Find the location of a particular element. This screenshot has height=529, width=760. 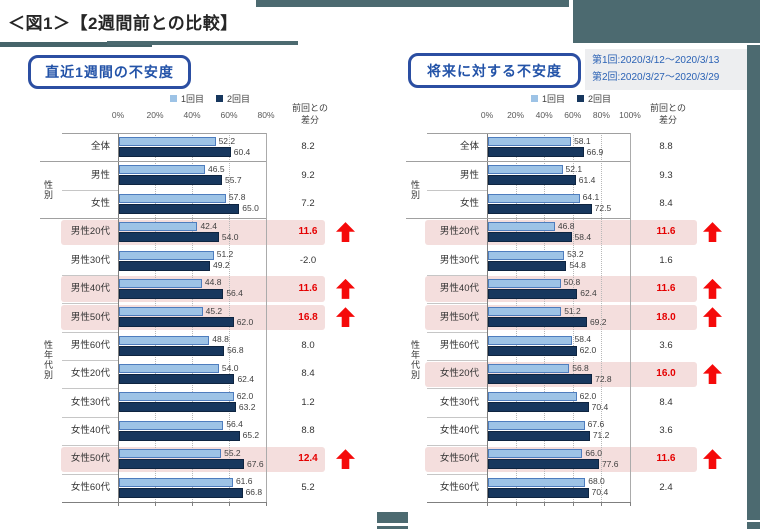

title-underline-thin is located at coordinates (202, 43).